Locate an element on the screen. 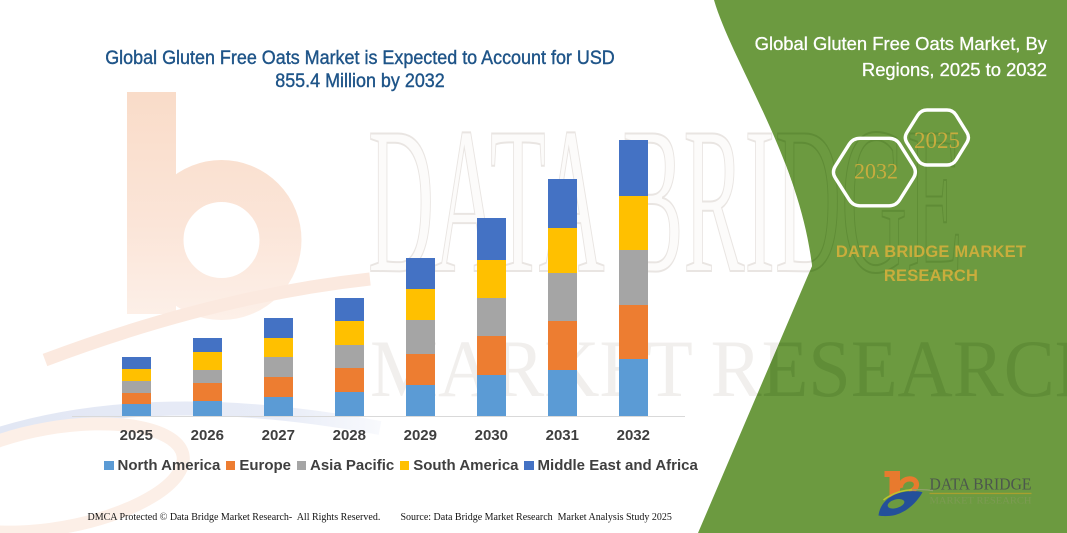  svg-text: DATA BRIDGE is located at coordinates (981, 484).